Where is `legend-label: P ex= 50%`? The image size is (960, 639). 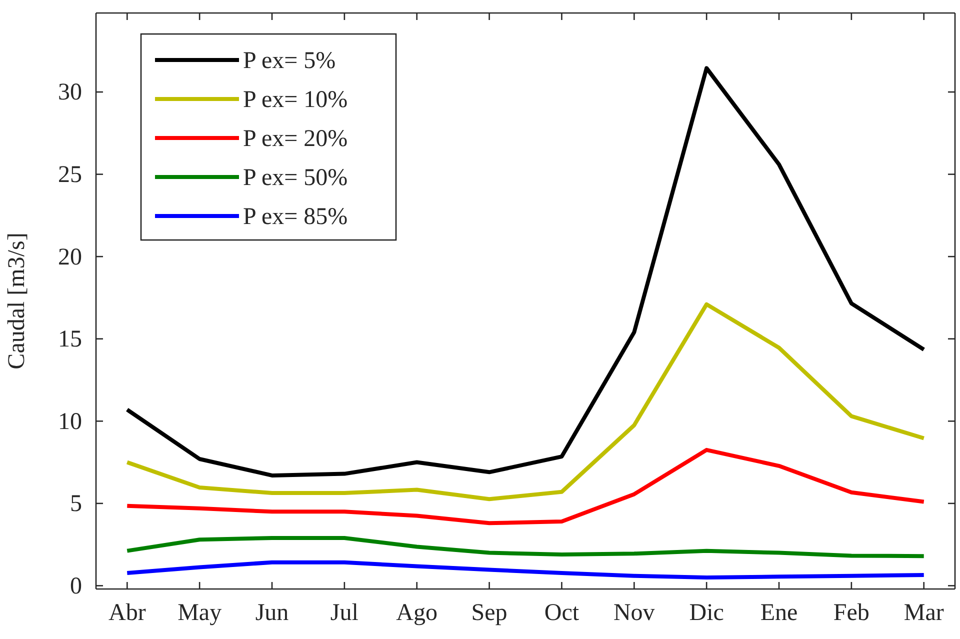
legend-label: P ex= 50% is located at coordinates (295, 178).